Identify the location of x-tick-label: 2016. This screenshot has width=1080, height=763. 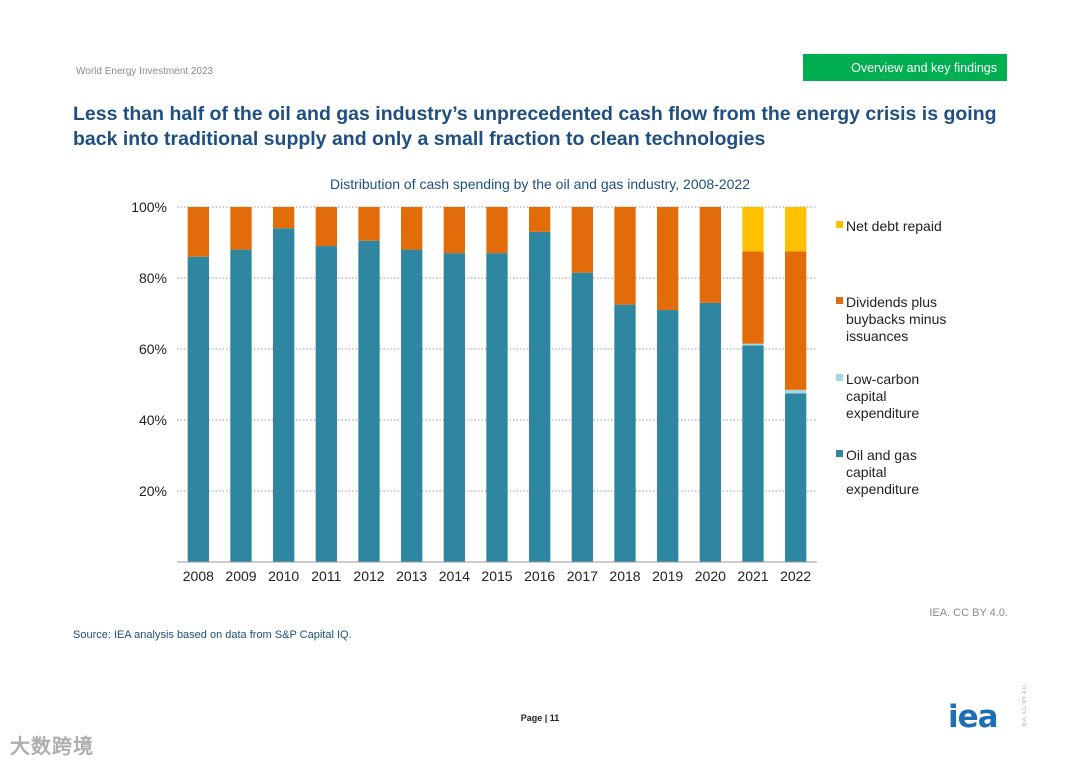
(539, 576).